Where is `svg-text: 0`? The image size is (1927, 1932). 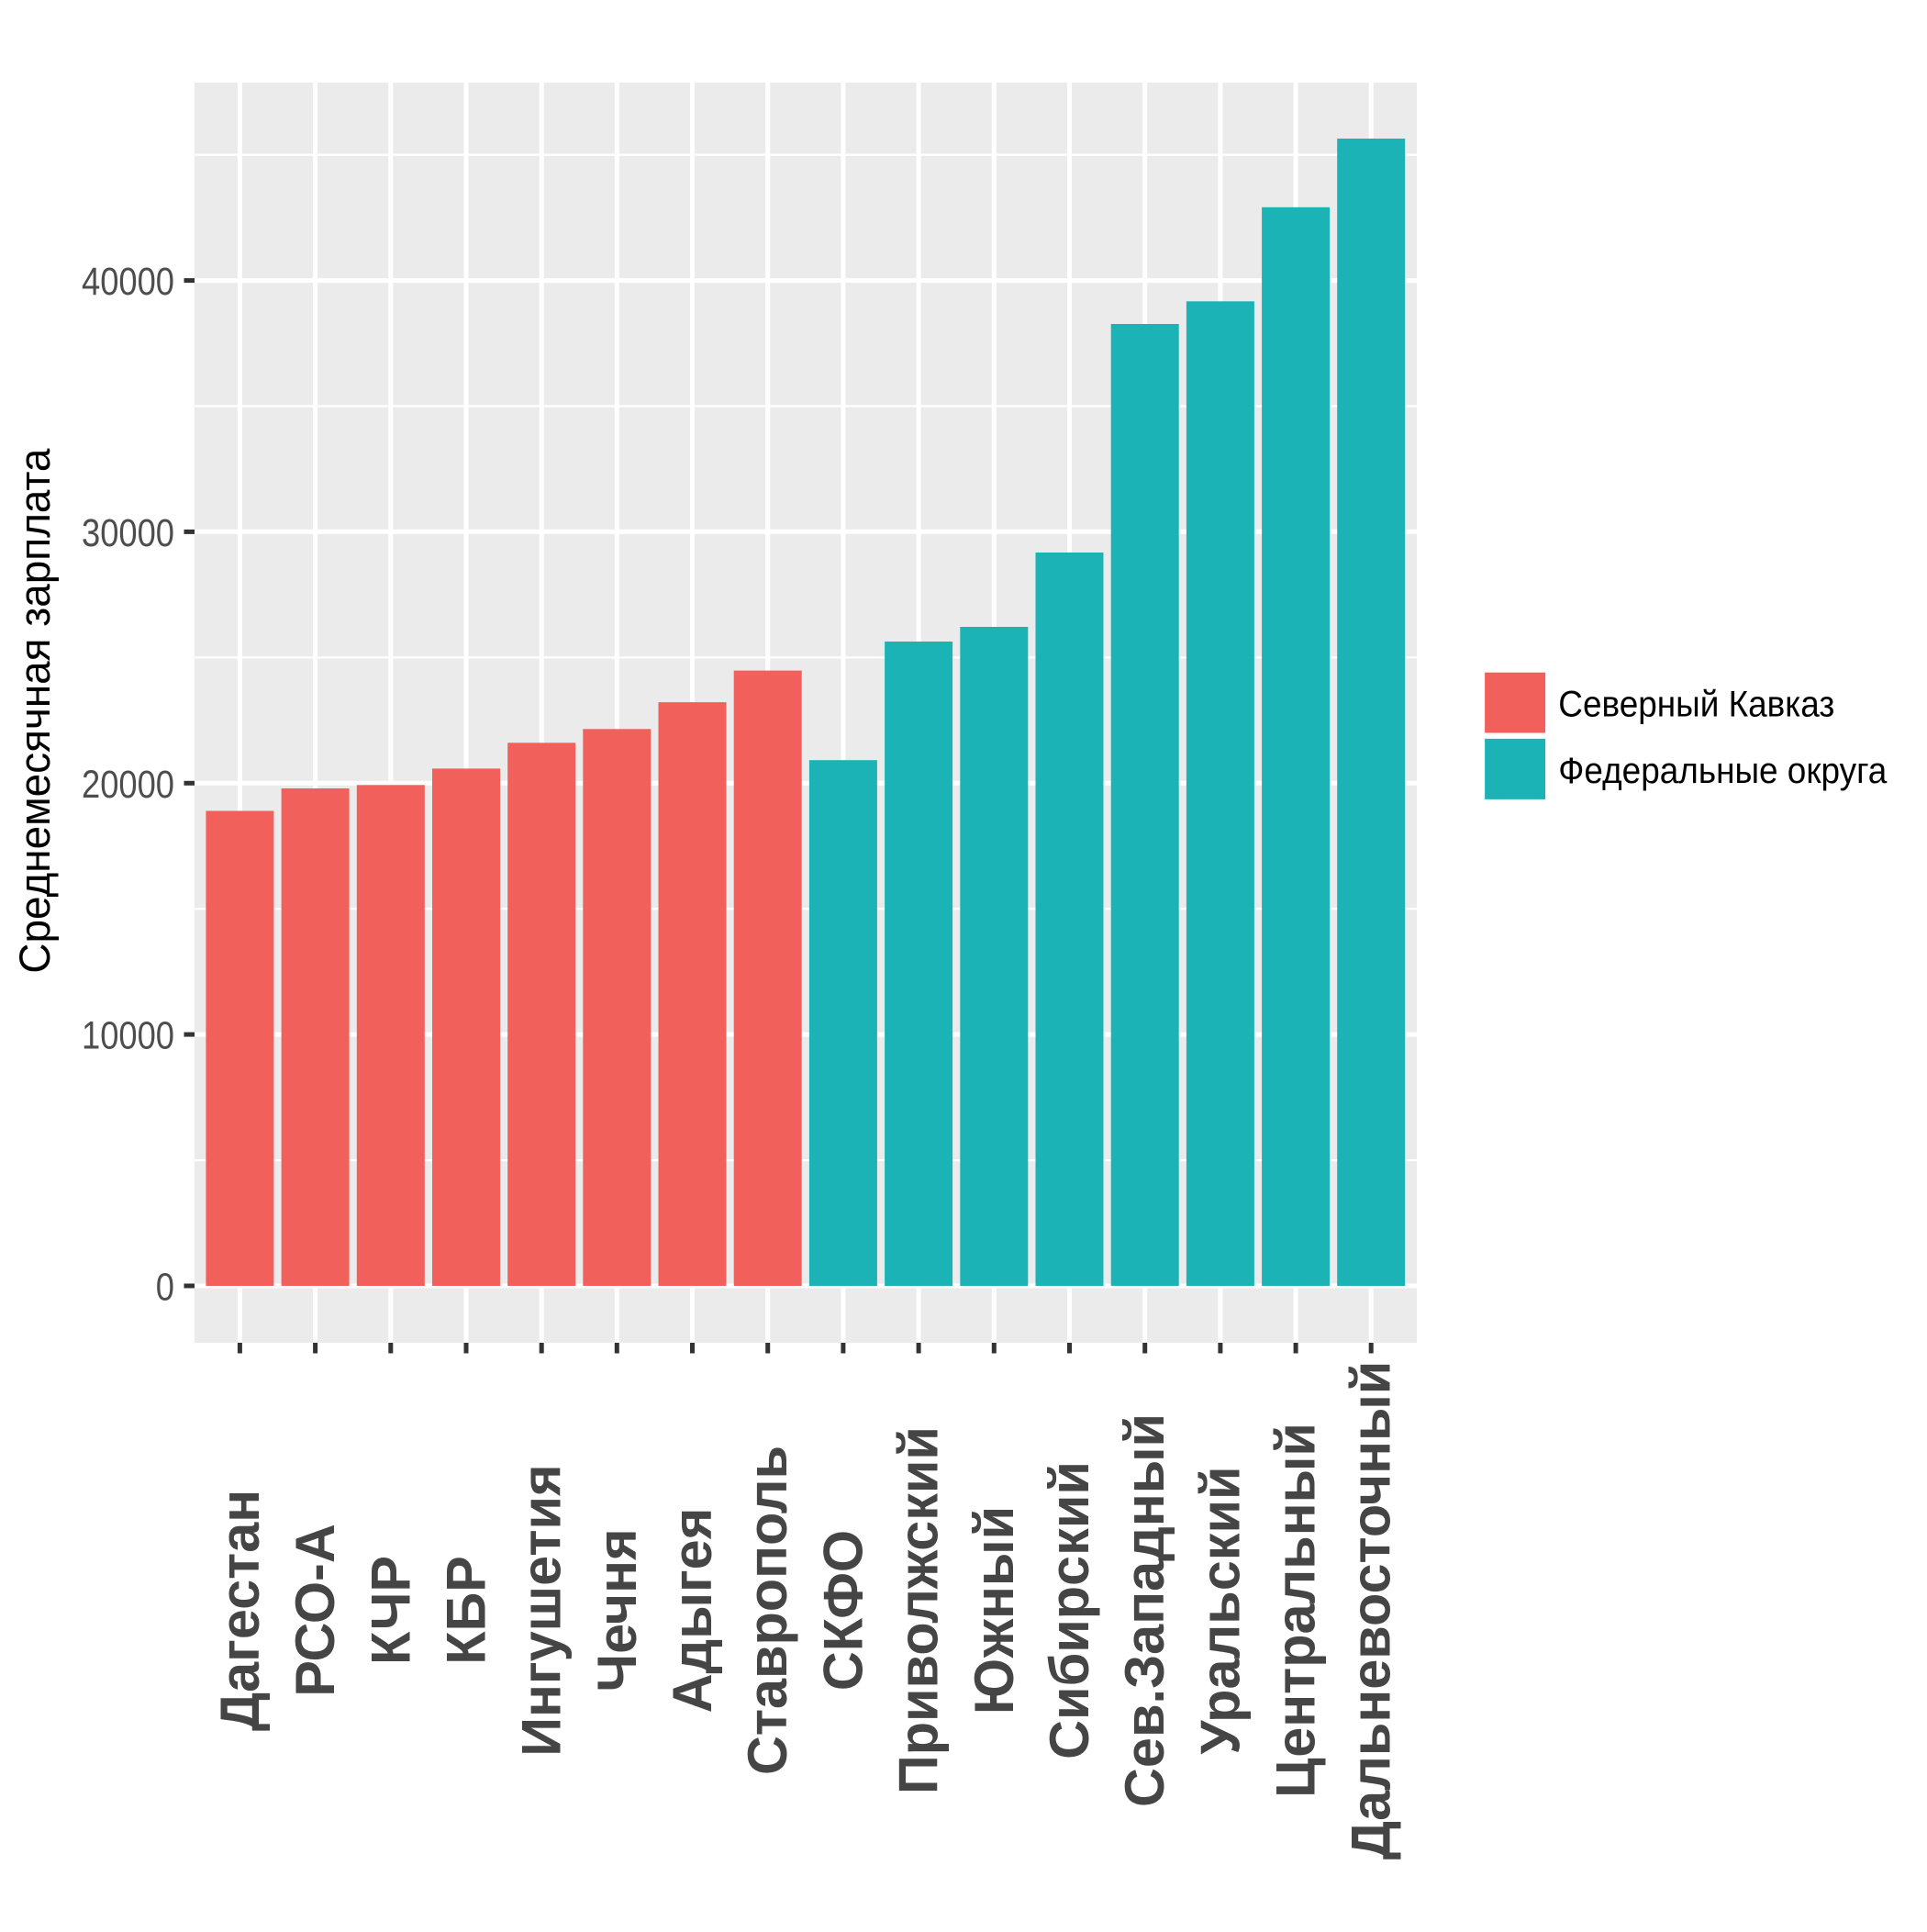 svg-text: 0 is located at coordinates (165, 1287).